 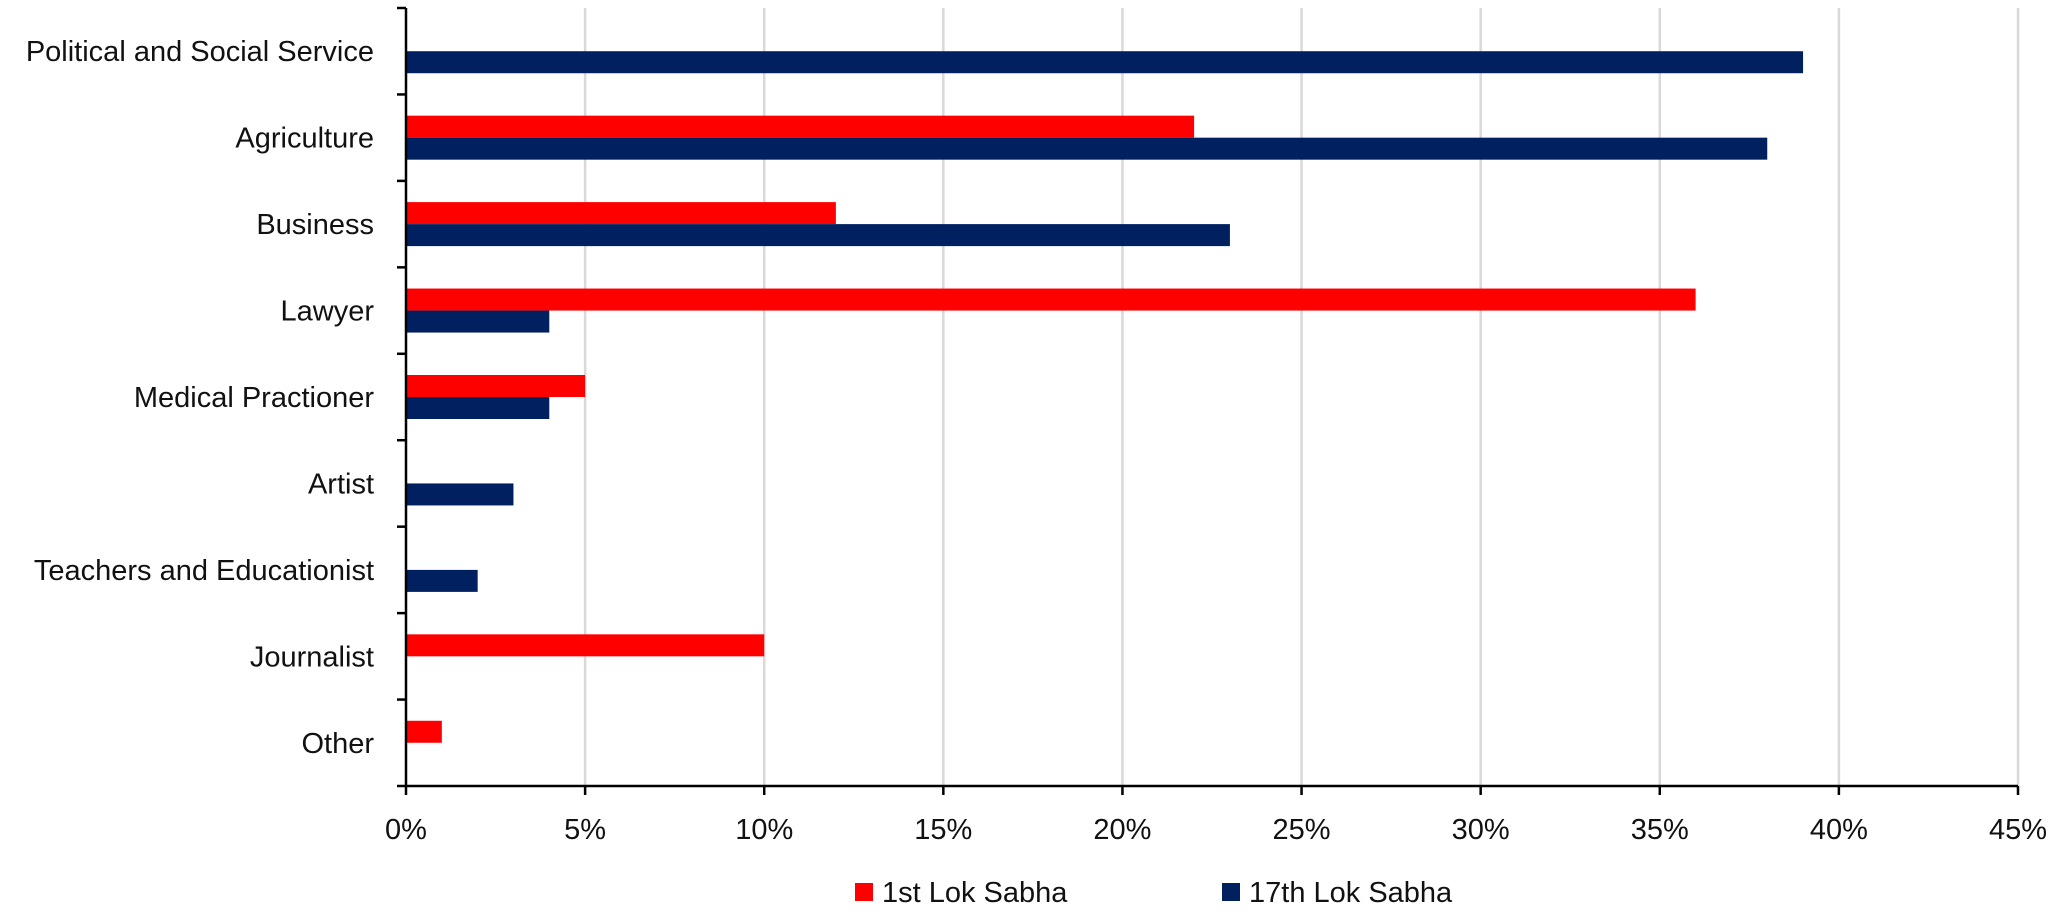 What do you see at coordinates (341, 484) in the screenshot?
I see `category-label: Artist` at bounding box center [341, 484].